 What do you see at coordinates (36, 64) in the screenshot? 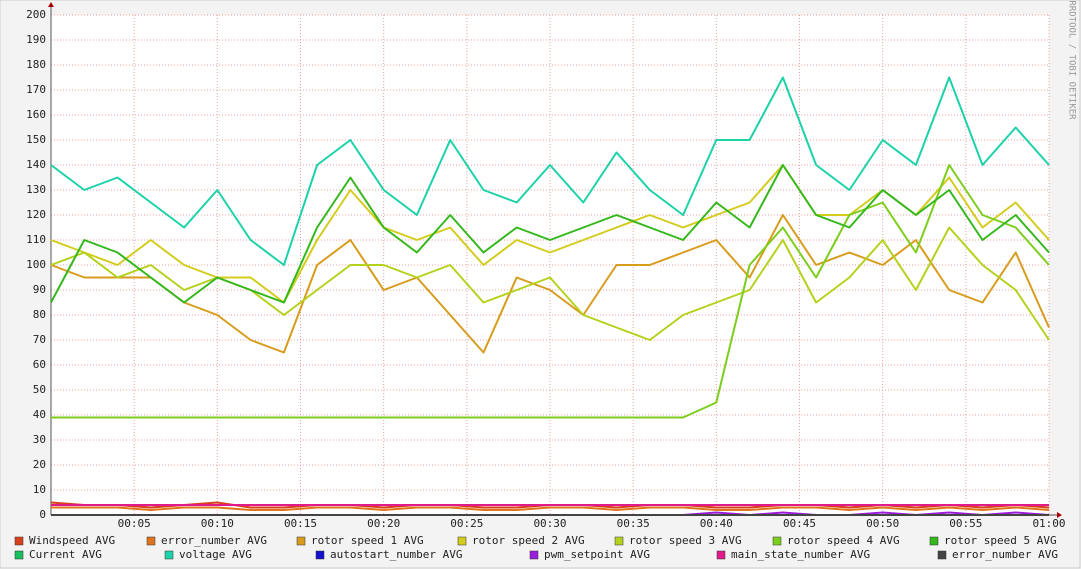
I see `y-tick-label: 180` at bounding box center [36, 64].